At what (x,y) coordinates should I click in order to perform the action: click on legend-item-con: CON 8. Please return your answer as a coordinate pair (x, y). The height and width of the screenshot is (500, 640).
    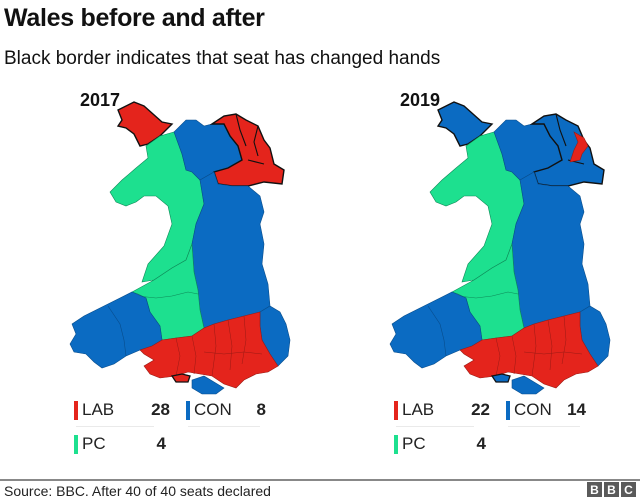
    Looking at the image, I should click on (226, 410).